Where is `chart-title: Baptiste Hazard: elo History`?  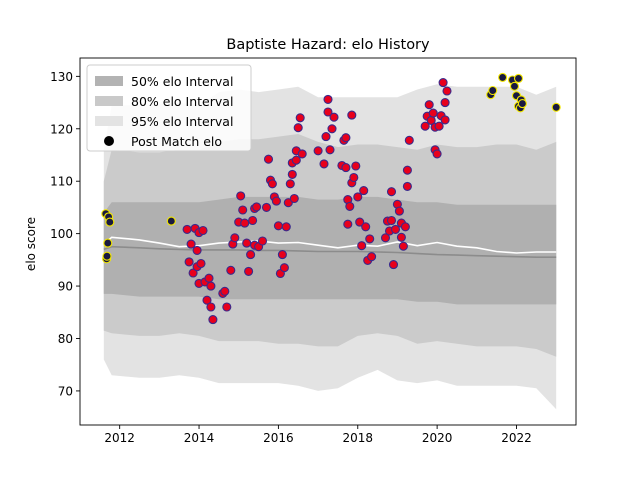 chart-title: Baptiste Hazard: elo History is located at coordinates (328, 45).